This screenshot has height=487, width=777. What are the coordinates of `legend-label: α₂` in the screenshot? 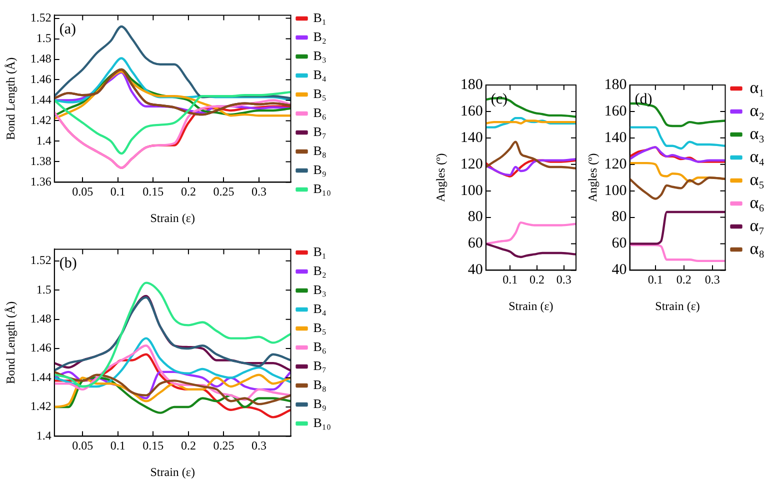 It's located at (757, 110).